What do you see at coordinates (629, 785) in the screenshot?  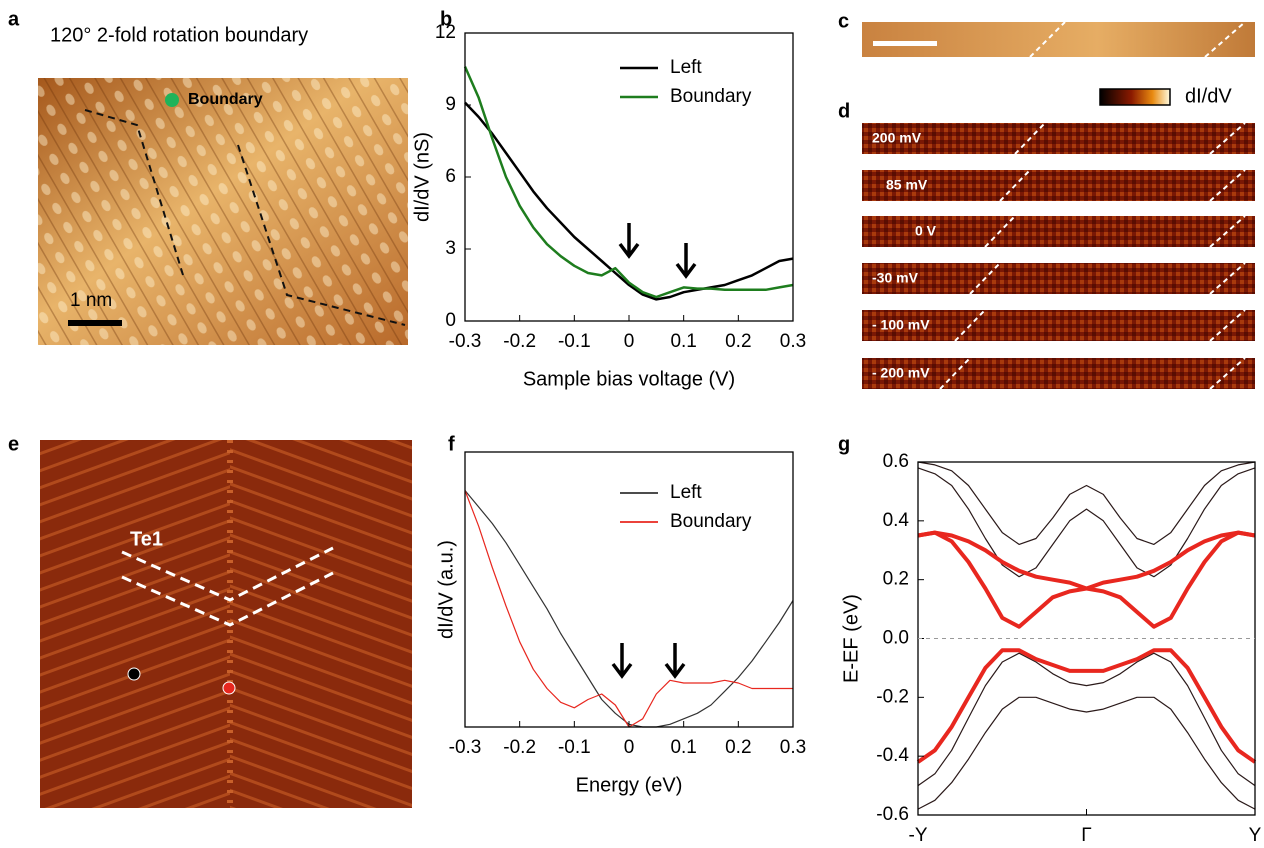 I see `x-axis-label: Energy (eV)` at bounding box center [629, 785].